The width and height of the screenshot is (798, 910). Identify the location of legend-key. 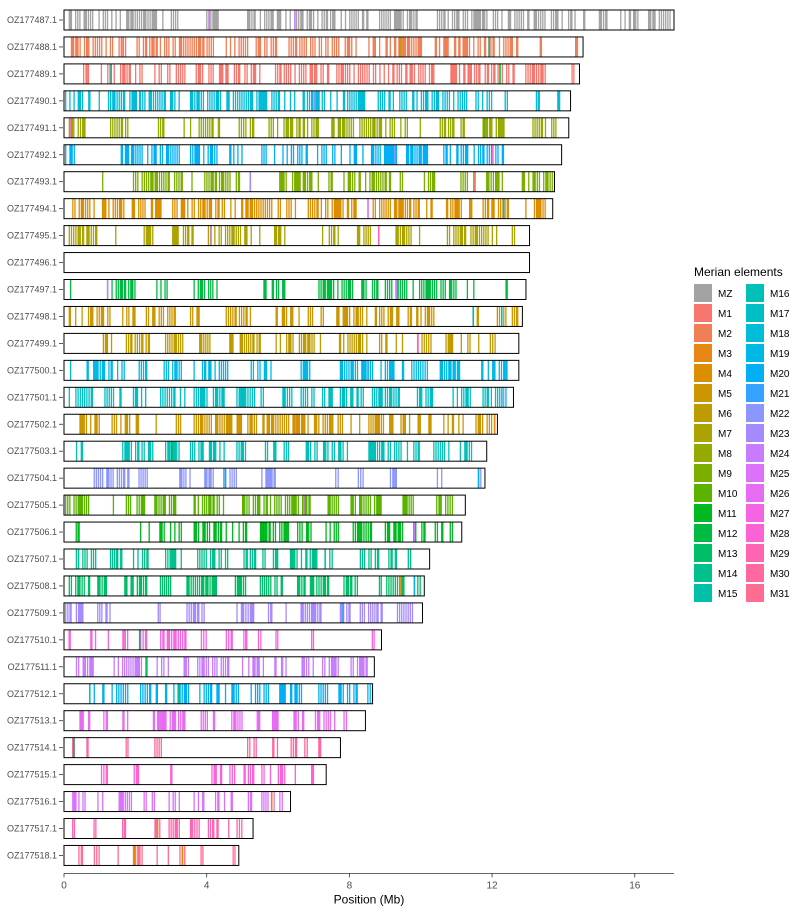
(755, 593).